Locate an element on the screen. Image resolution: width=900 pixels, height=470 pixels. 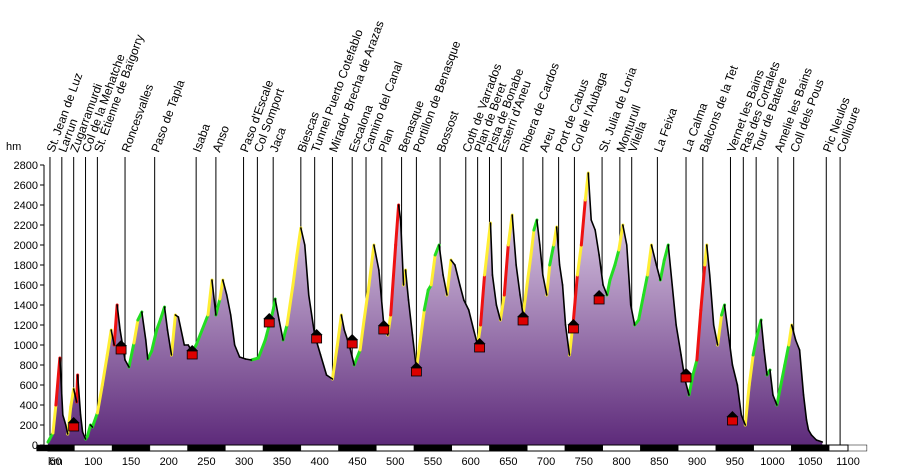
x-tick-label: 1050 is located at coordinates (810, 462).